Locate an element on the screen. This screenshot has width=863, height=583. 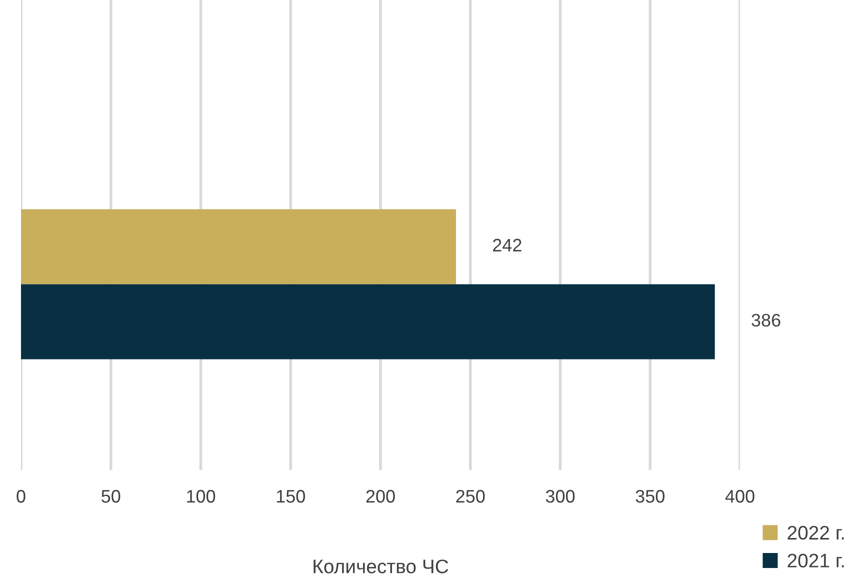
x-tick-label: 100 is located at coordinates (201, 496).